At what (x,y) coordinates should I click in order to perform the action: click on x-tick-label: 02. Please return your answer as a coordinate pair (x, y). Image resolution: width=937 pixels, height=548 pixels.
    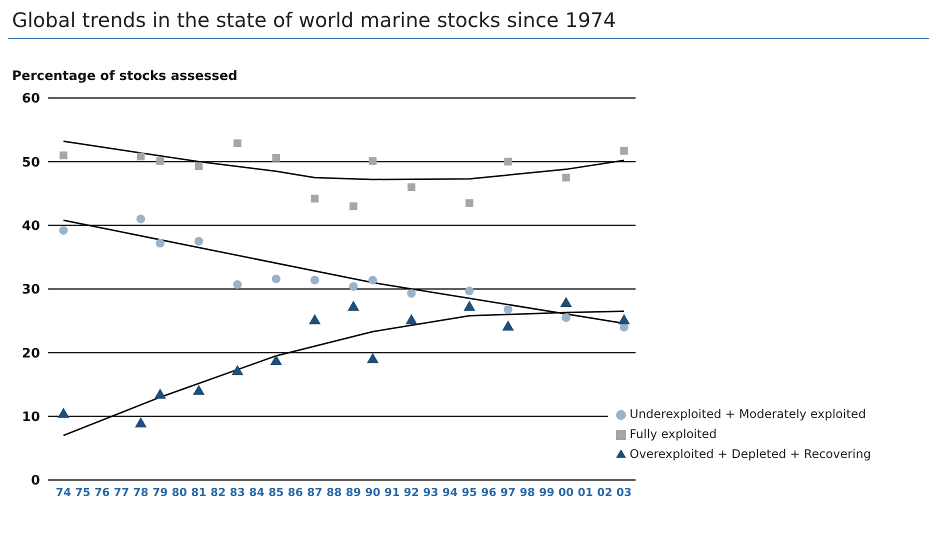
    Looking at the image, I should click on (604, 492).